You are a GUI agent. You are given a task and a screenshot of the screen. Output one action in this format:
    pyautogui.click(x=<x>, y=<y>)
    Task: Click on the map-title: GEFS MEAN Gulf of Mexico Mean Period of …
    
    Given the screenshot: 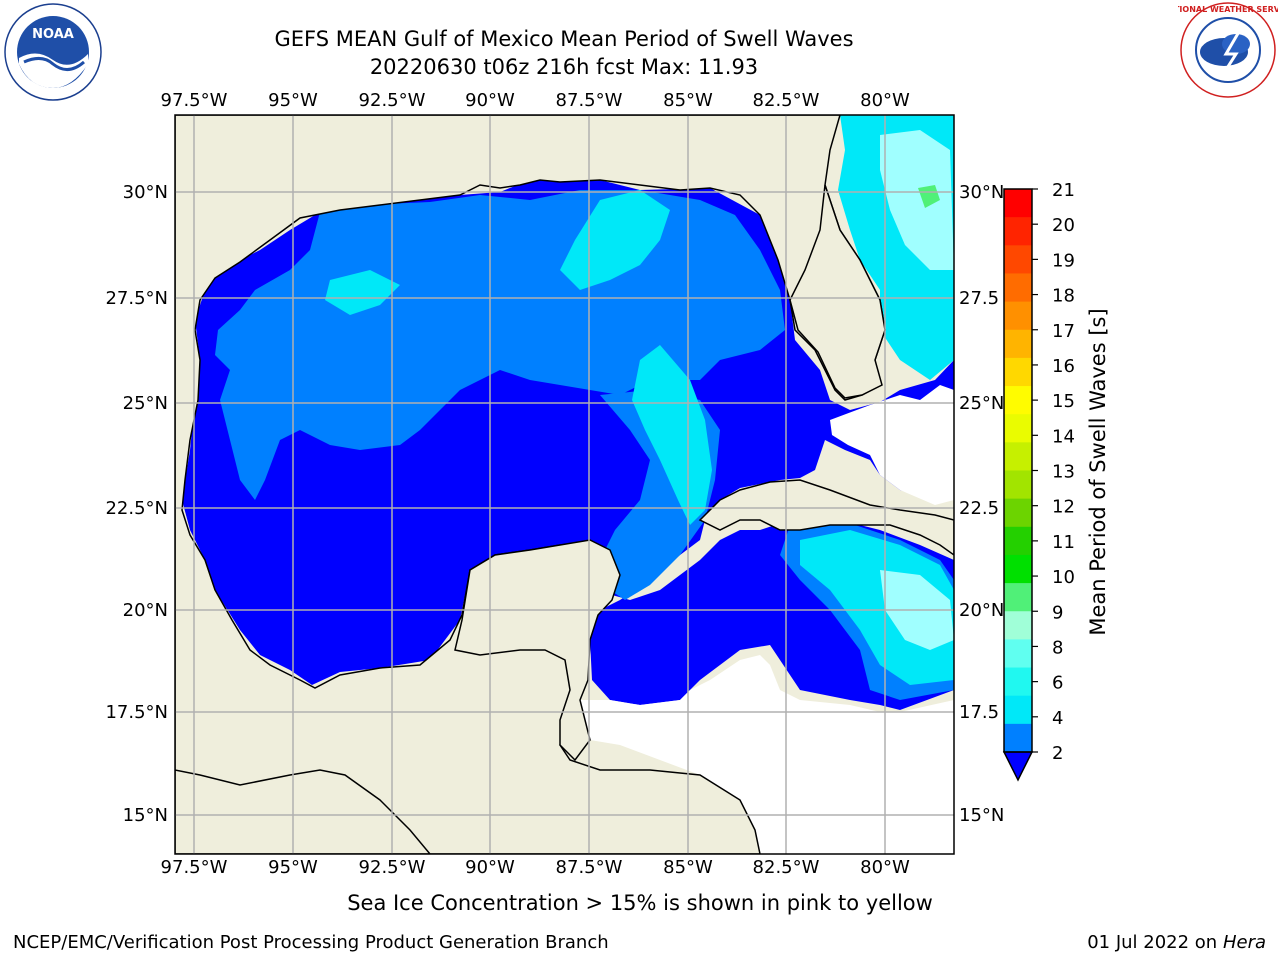 What is the action you would take?
    pyautogui.click(x=564, y=39)
    